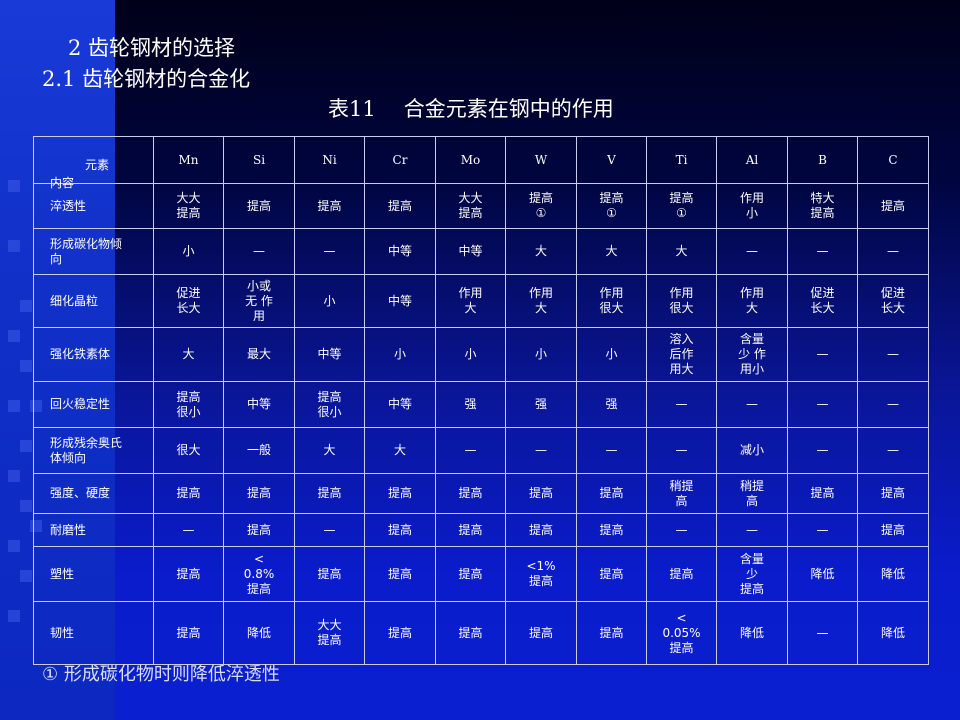  Describe the element at coordinates (752, 354) in the screenshot. I see `table-cell: 含量 少 作 用小` at that location.